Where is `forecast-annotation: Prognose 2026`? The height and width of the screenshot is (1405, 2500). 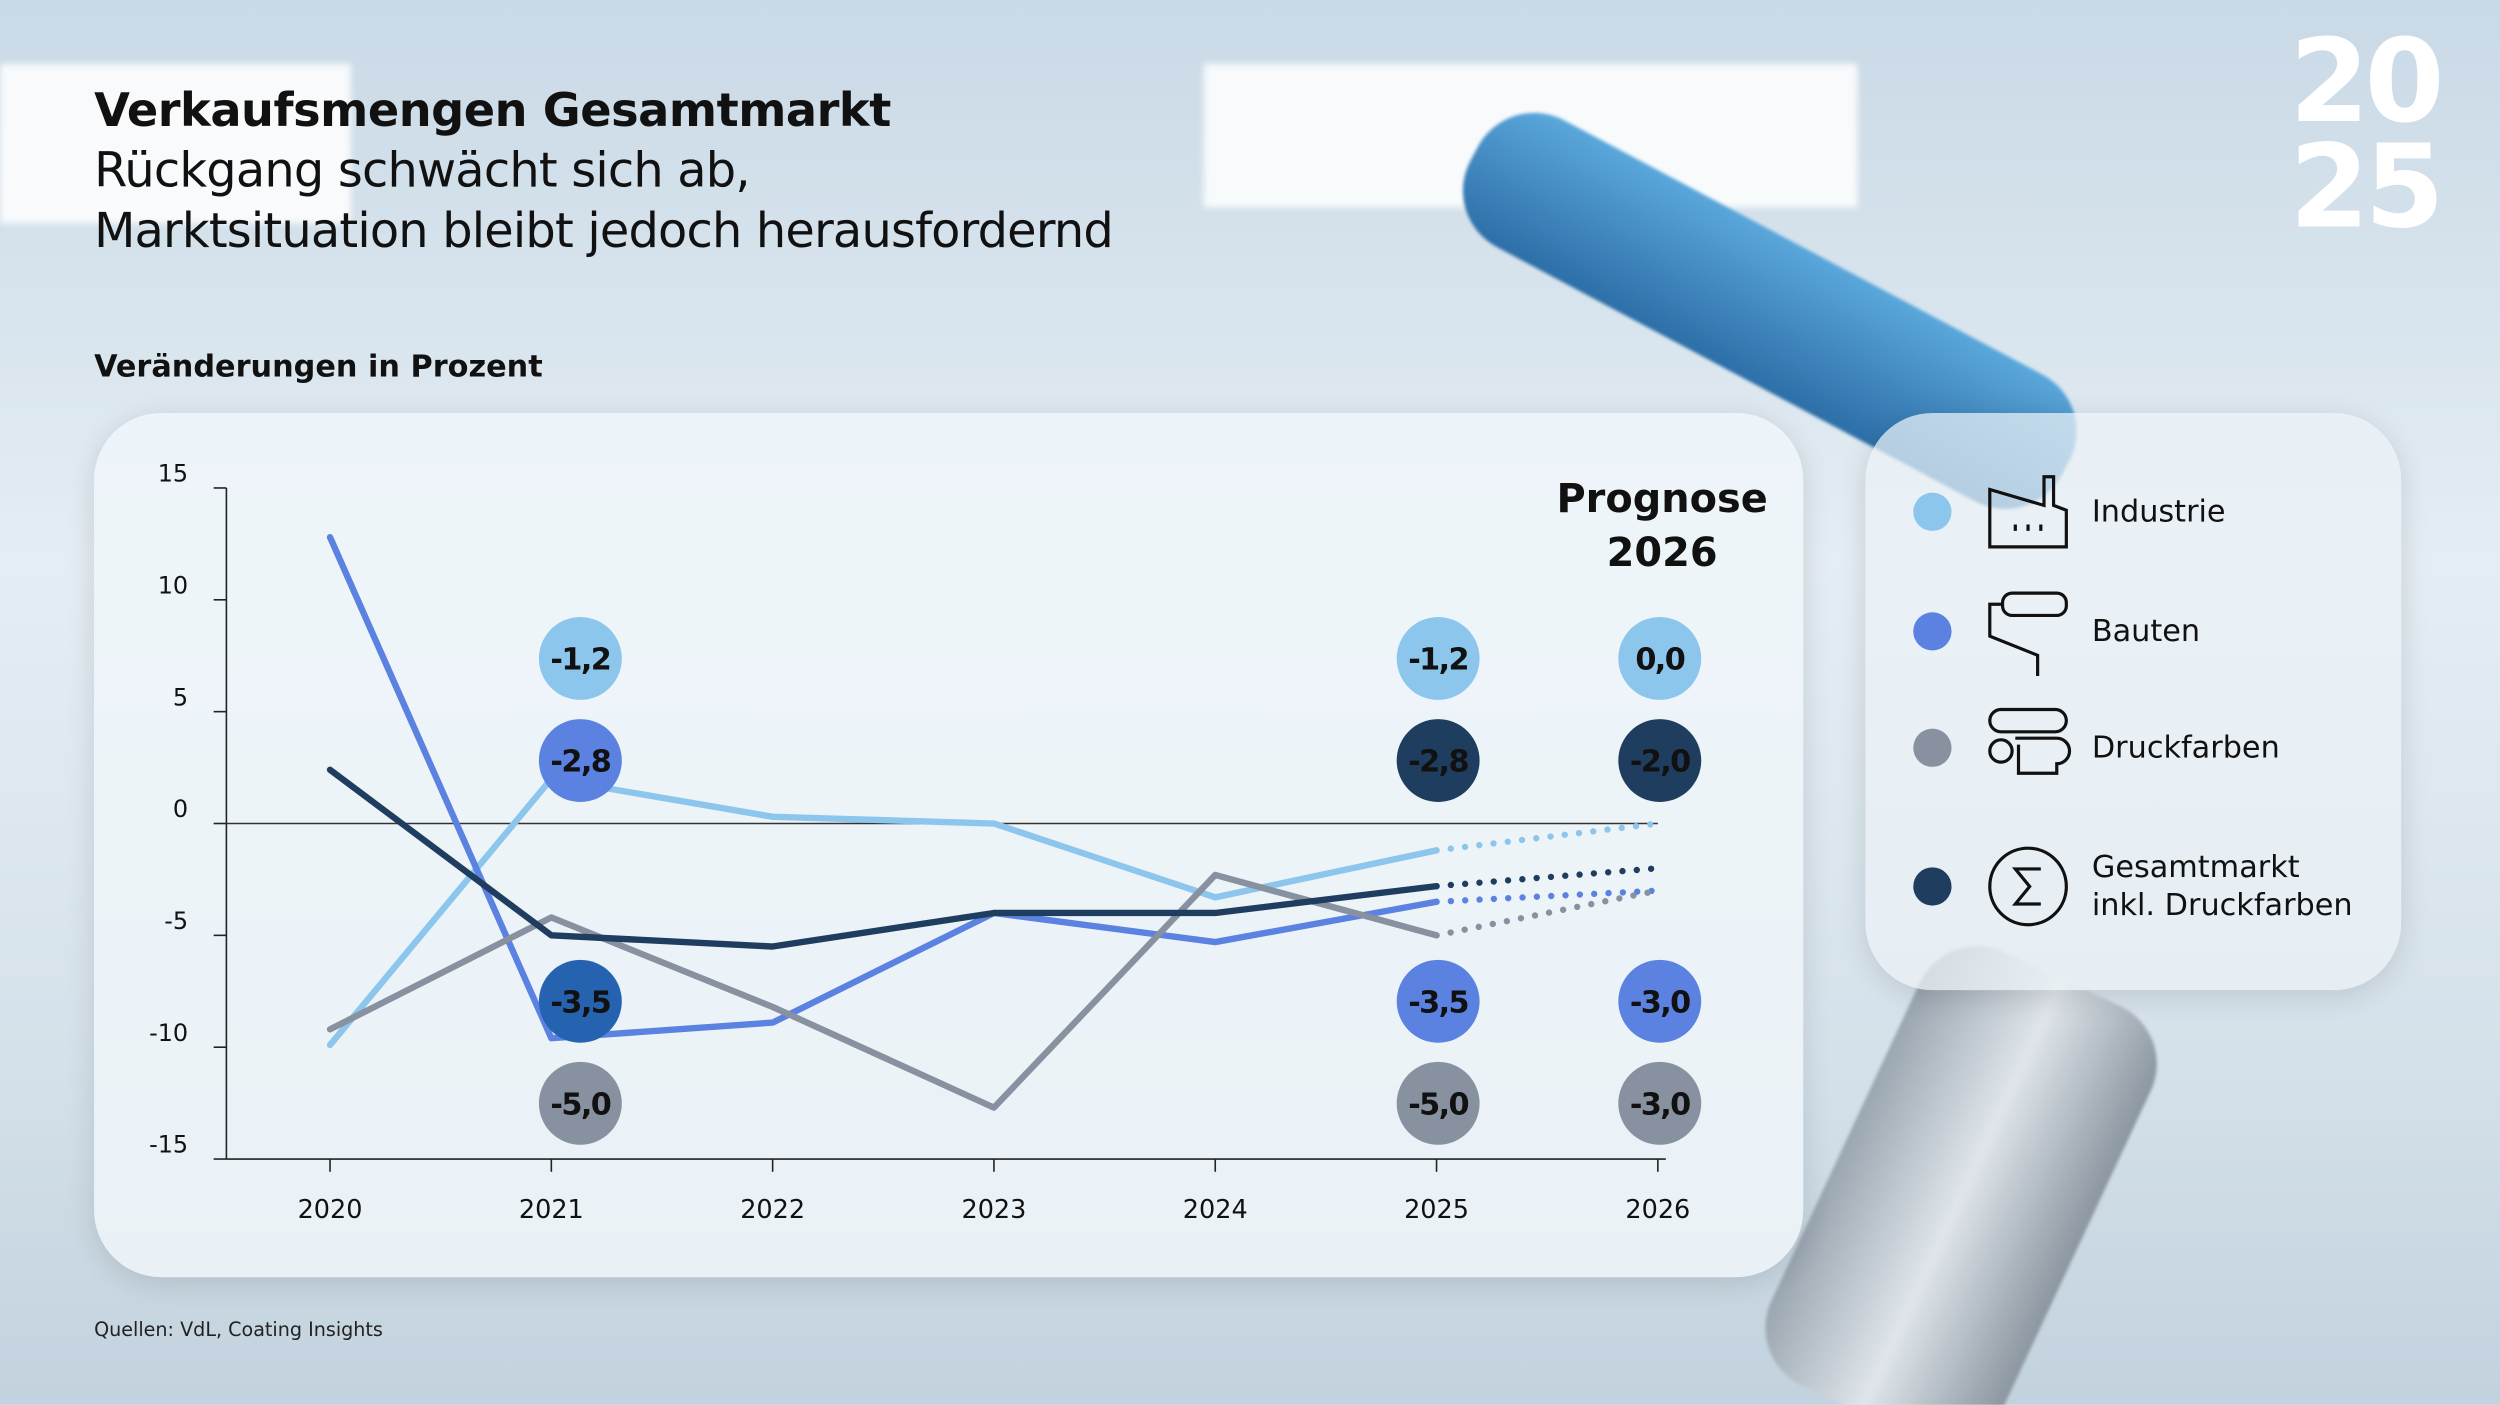 forecast-annotation: Prognose 2026 is located at coordinates (1662, 526).